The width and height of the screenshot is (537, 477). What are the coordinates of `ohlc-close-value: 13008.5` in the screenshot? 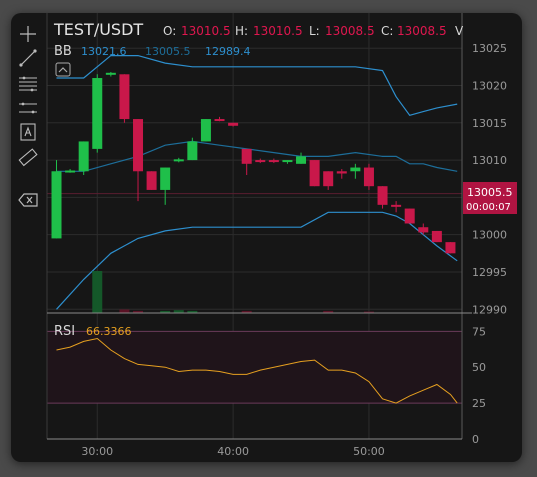 It's located at (422, 31).